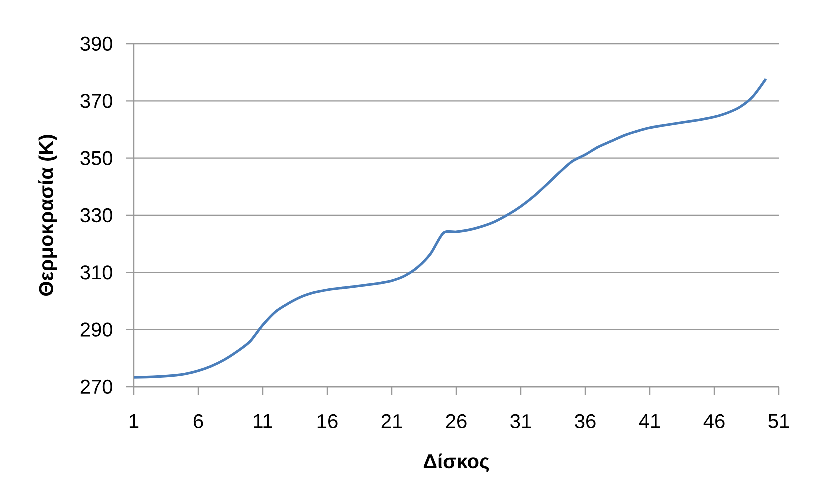 The image size is (813, 482). I want to click on x-tick-label: 46, so click(714, 421).